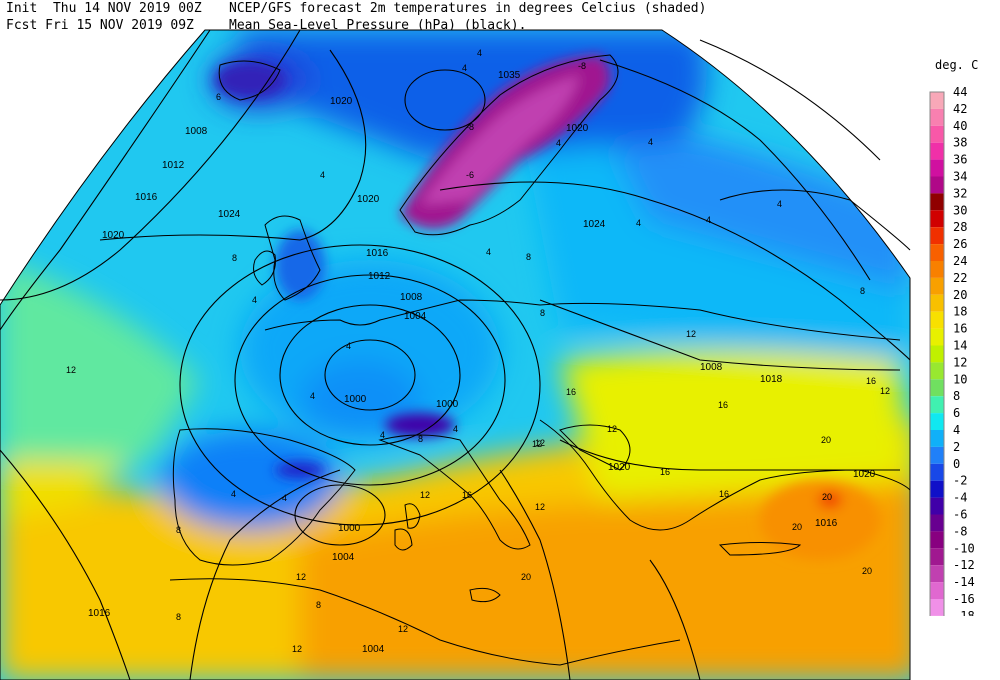  What do you see at coordinates (119, 25) in the screenshot?
I see `fcst-value: Fri 15 NOV 2019 09Z` at bounding box center [119, 25].